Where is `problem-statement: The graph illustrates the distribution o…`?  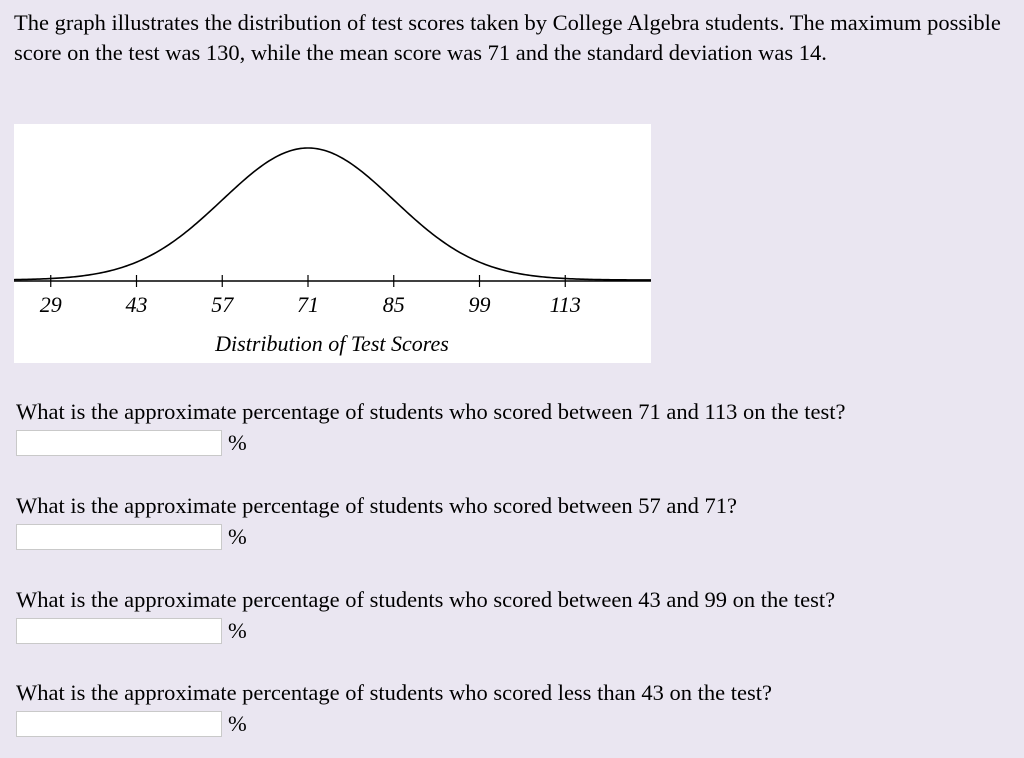
problem-statement: The graph illustrates the distribution o… is located at coordinates (507, 37).